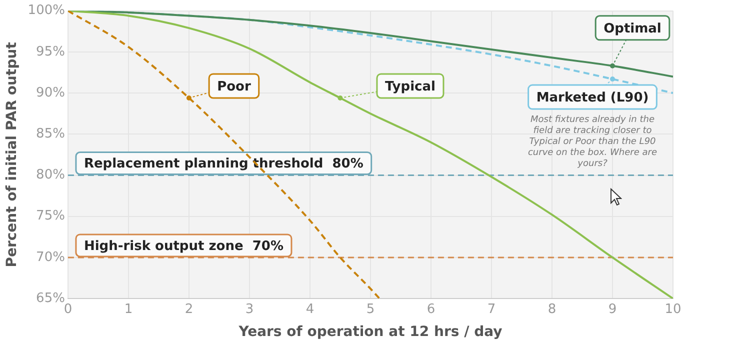  What do you see at coordinates (50, 257) in the screenshot?
I see `y-tick-label: 70%` at bounding box center [50, 257].